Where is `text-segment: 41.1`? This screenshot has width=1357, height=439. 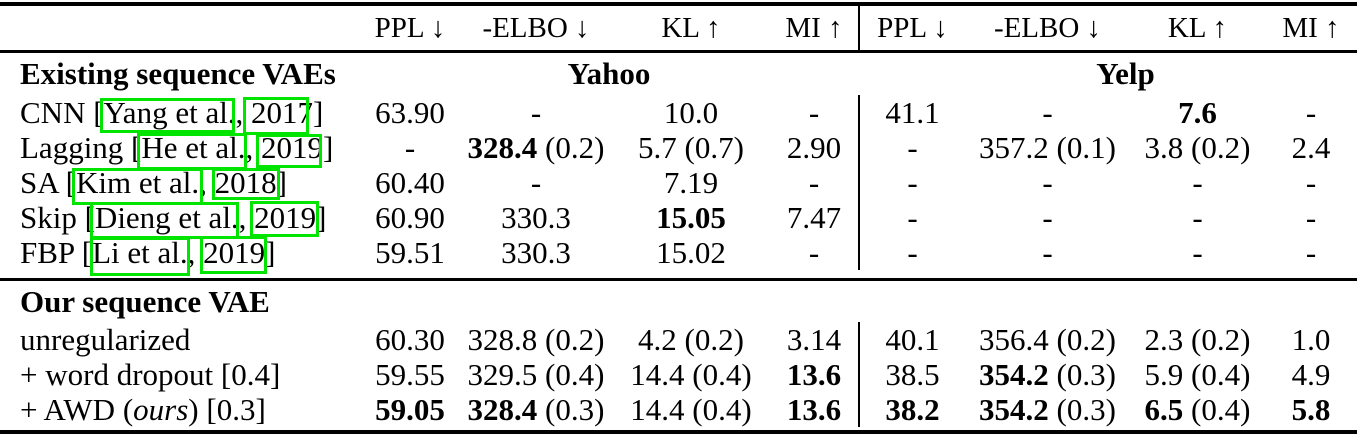
text-segment: 41.1 is located at coordinates (912, 112).